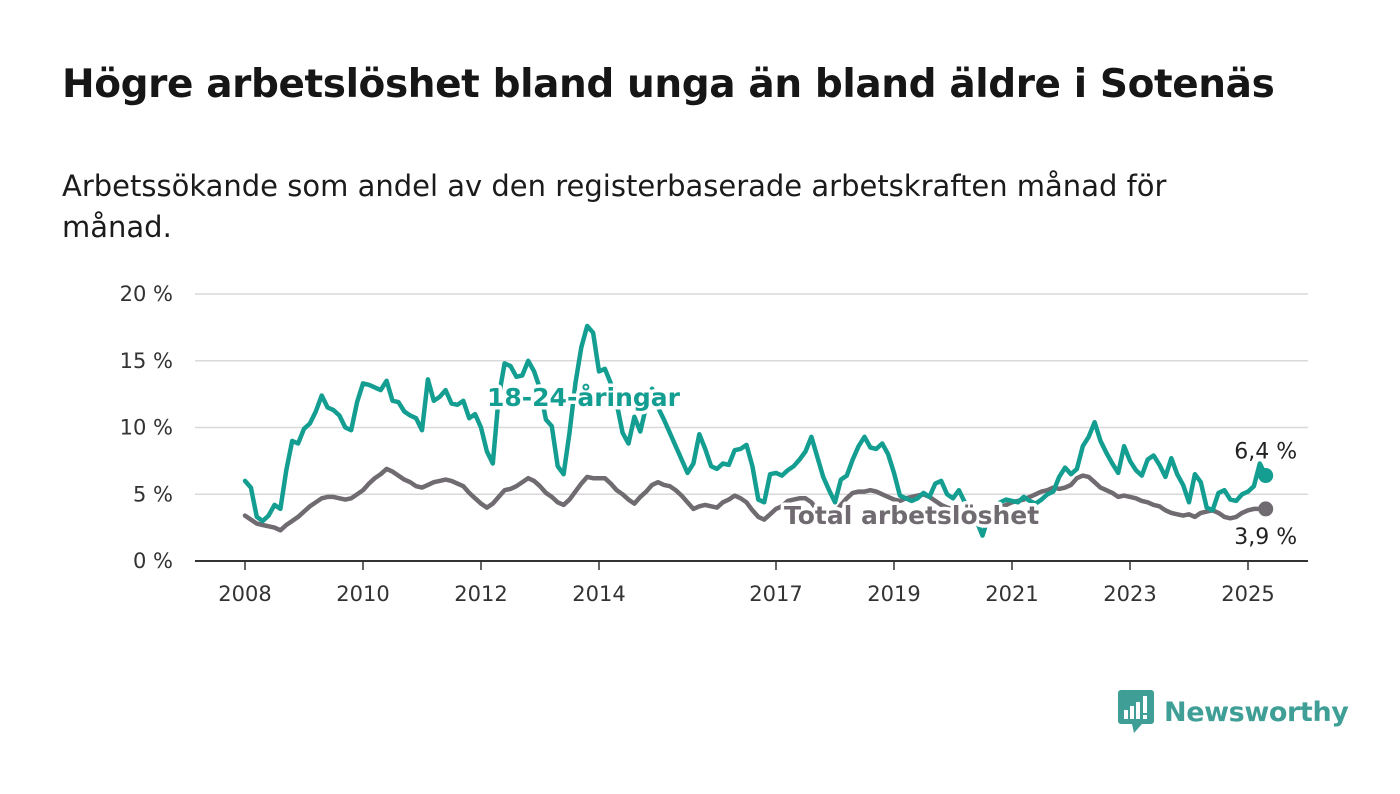  I want to click on y-tick-label: 20 %, so click(146, 294).